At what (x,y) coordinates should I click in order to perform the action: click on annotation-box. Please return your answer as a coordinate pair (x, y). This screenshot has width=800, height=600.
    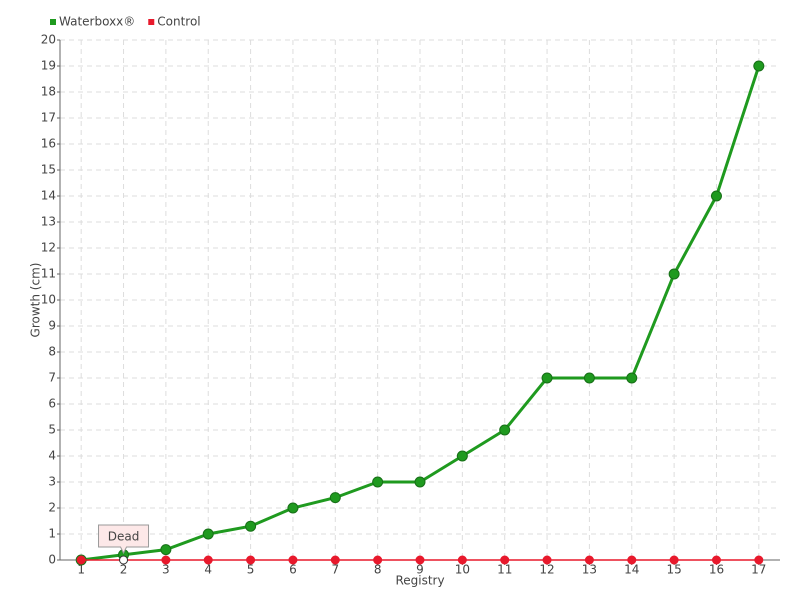
    Looking at the image, I should click on (124, 539).